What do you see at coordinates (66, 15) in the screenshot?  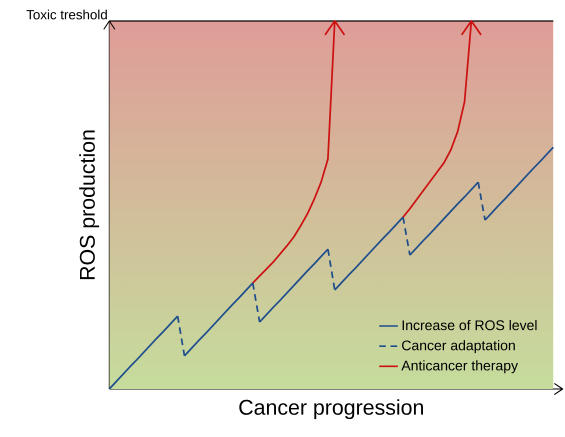 I see `ref-line-label: Toxic treshold` at bounding box center [66, 15].